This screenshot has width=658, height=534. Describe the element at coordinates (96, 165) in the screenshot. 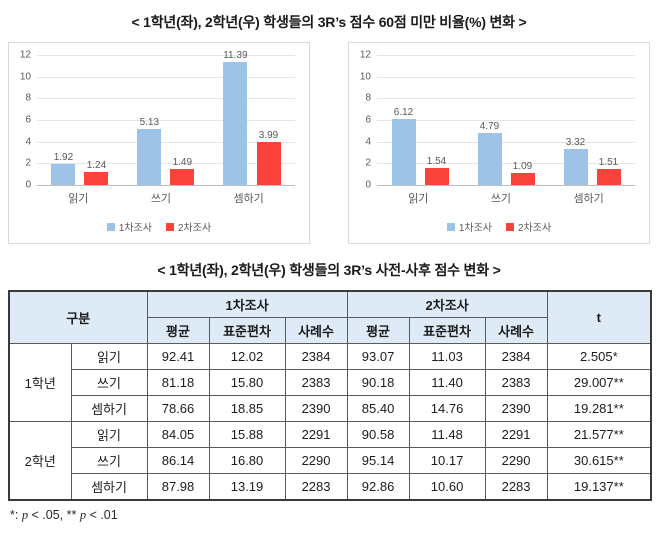

I see `bar-value-label: 1.24` at that location.